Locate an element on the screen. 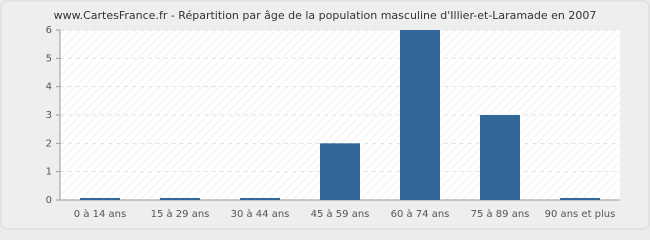 This screenshot has width=650, height=240. x-tick-label: 15 à 29 ans is located at coordinates (180, 214).